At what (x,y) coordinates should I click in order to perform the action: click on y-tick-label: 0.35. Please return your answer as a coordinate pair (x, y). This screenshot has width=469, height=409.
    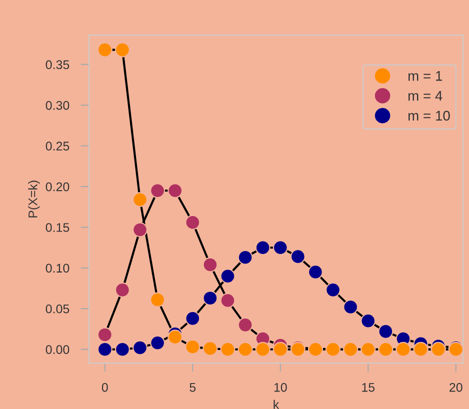
    Looking at the image, I should click on (58, 65).